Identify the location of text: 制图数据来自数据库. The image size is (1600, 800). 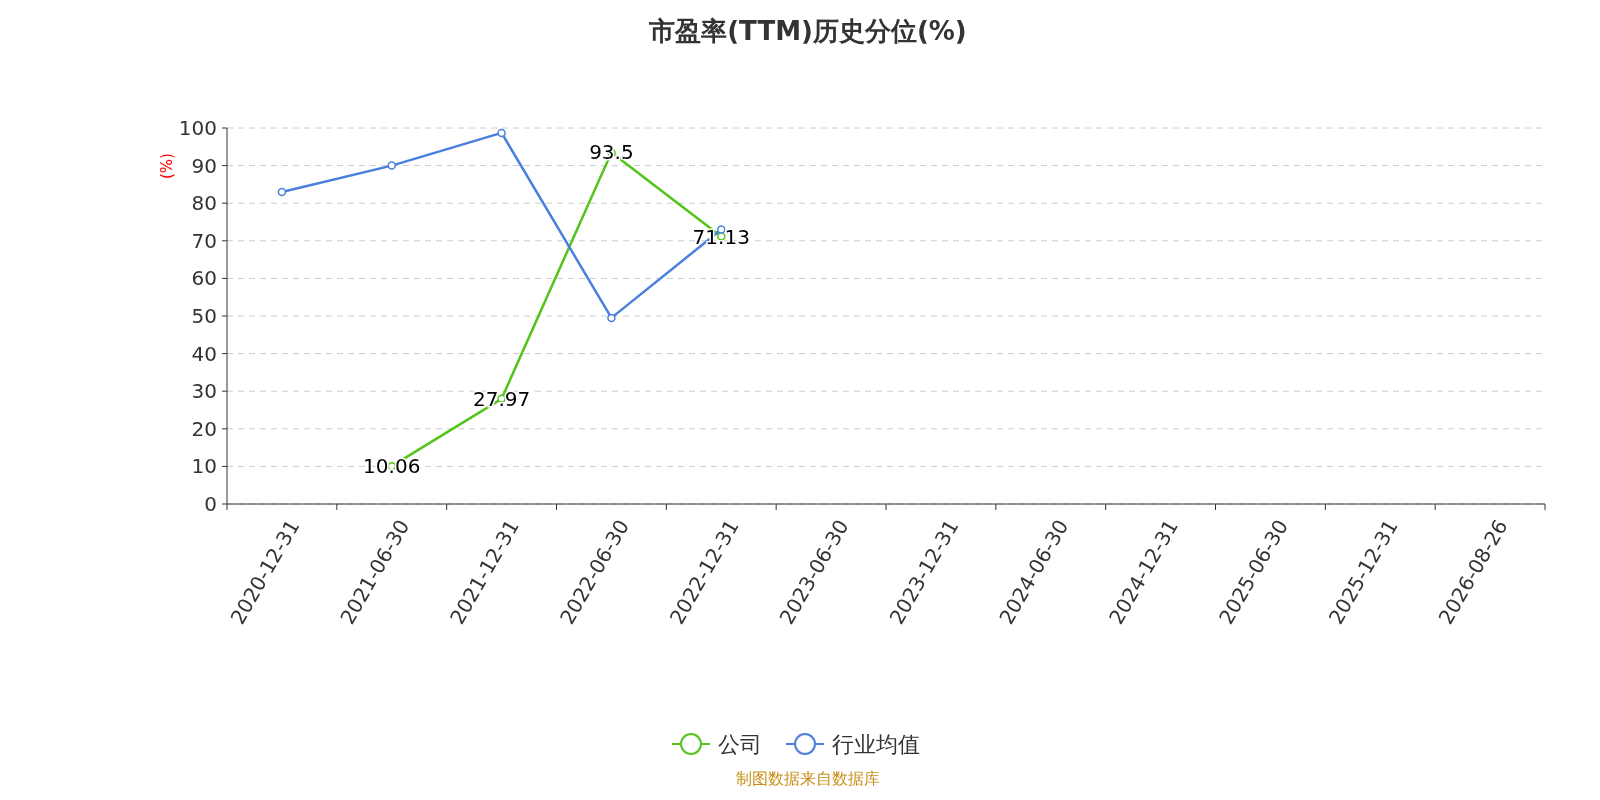
(808, 778).